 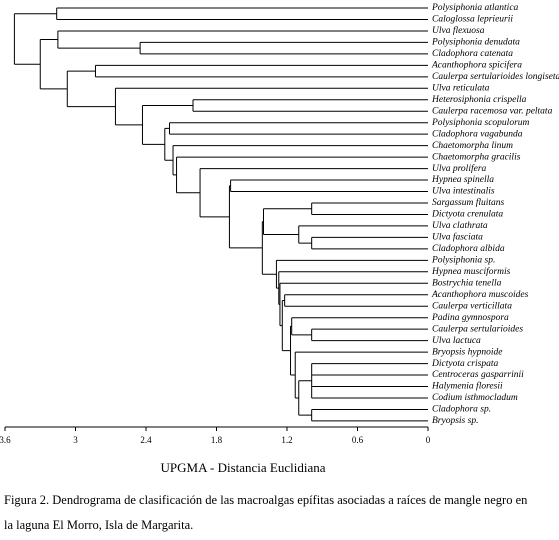 I want to click on leaf-label: Caulerpa verticillata, so click(x=472, y=306).